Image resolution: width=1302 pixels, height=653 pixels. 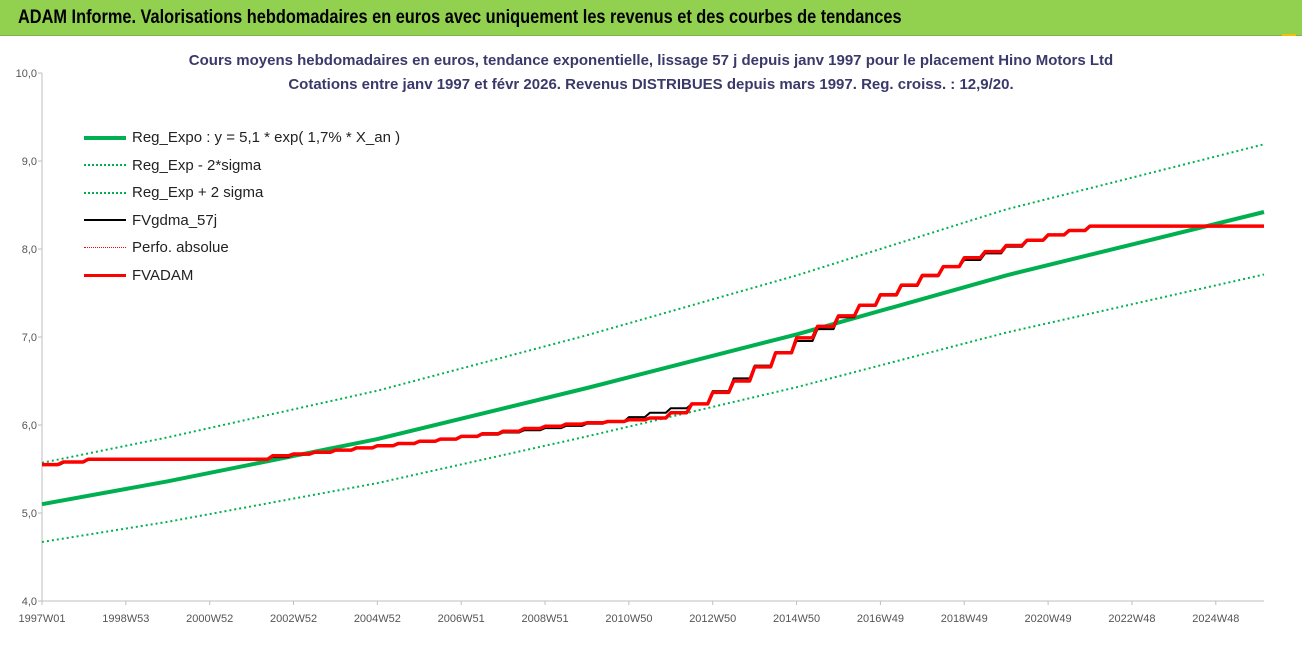 What do you see at coordinates (163, 275) in the screenshot?
I see `legend-label: FVADAM` at bounding box center [163, 275].